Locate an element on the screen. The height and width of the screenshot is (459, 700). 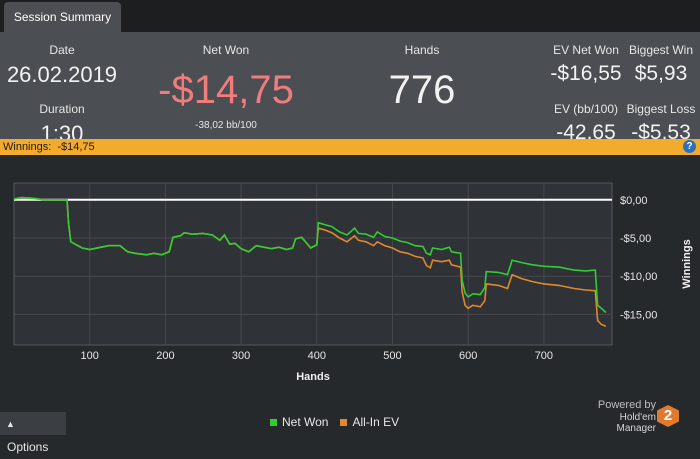
x-tick-label: 700 is located at coordinates (544, 356).